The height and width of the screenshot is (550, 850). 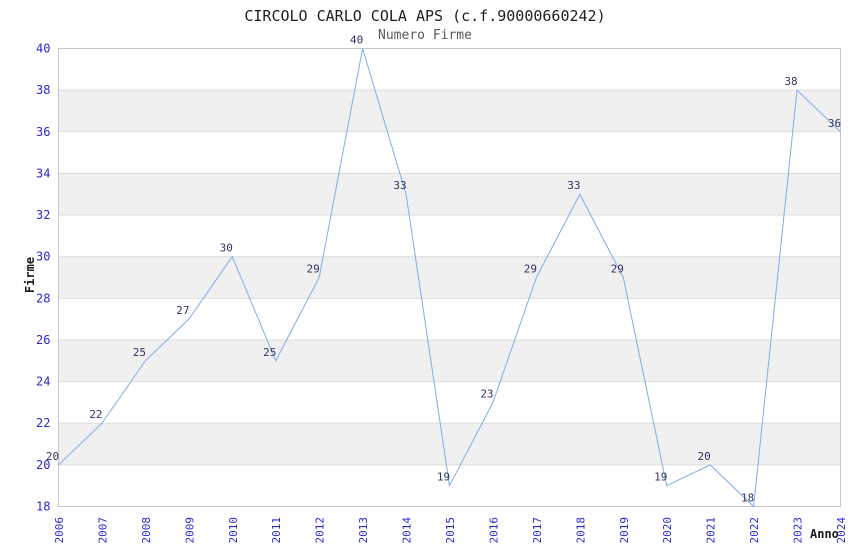 What do you see at coordinates (486, 393) in the screenshot?
I see `data-point-label: 23` at bounding box center [486, 393].